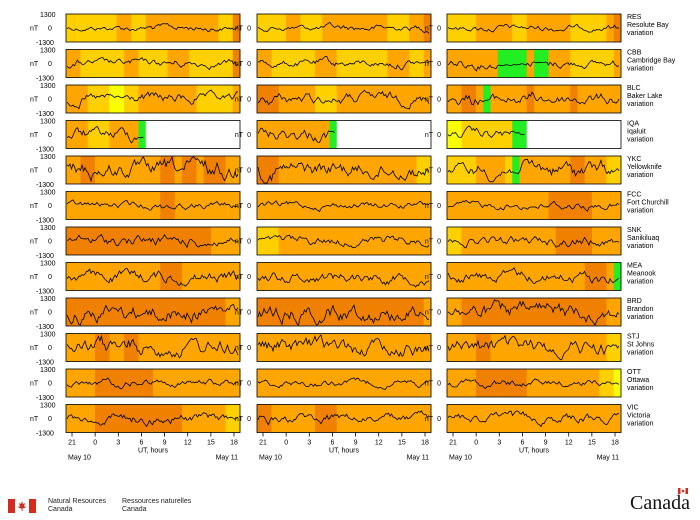  I want to click on x-tick-label: 18, so click(234, 443).